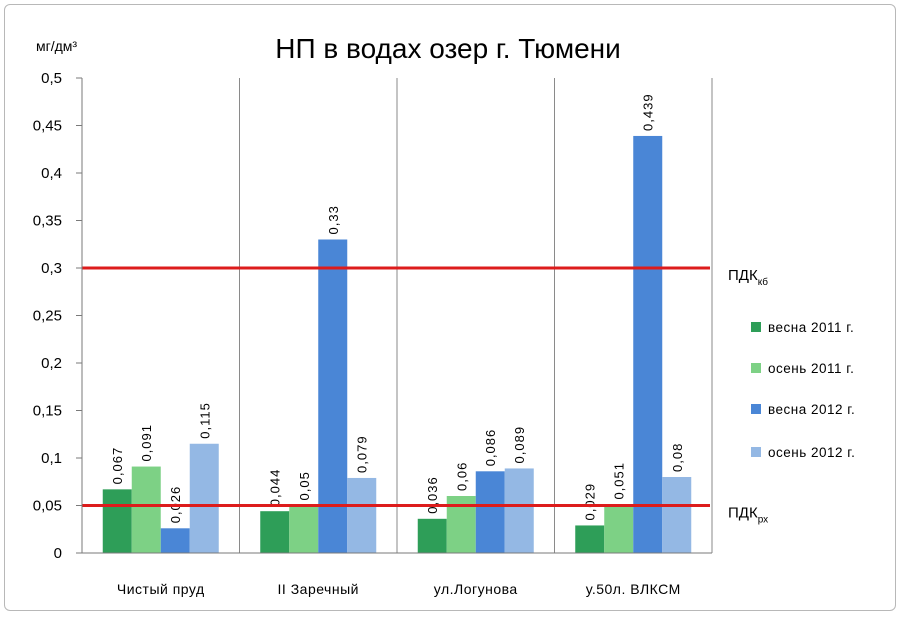 Image resolution: width=902 pixels, height=617 pixels. What do you see at coordinates (748, 277) in the screenshot?
I see `reference-label: ПДКкб` at bounding box center [748, 277].